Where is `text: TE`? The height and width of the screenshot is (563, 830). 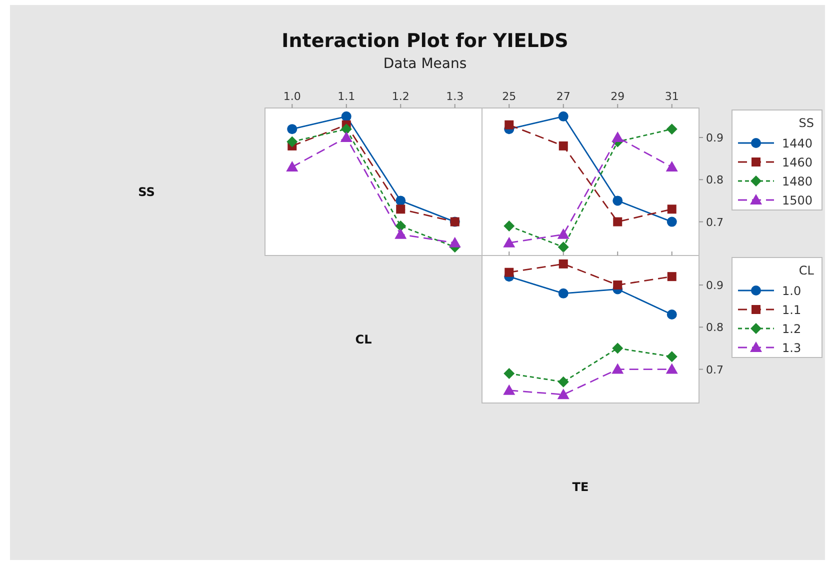 text: TE is located at coordinates (580, 487).